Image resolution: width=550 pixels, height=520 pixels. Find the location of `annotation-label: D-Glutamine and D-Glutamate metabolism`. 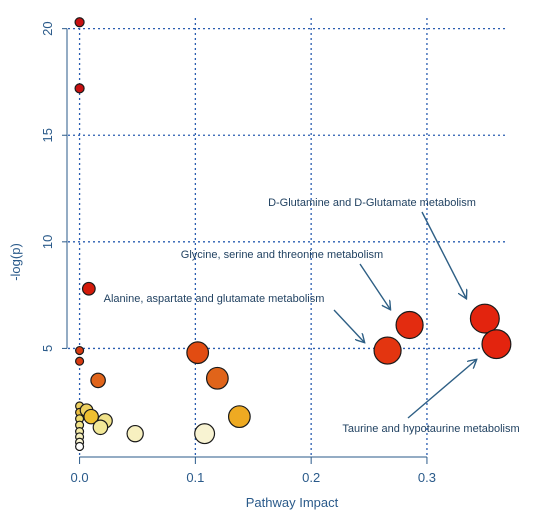

annotation-label: D-Glutamine and D-Glutamate metabolism is located at coordinates (372, 203).